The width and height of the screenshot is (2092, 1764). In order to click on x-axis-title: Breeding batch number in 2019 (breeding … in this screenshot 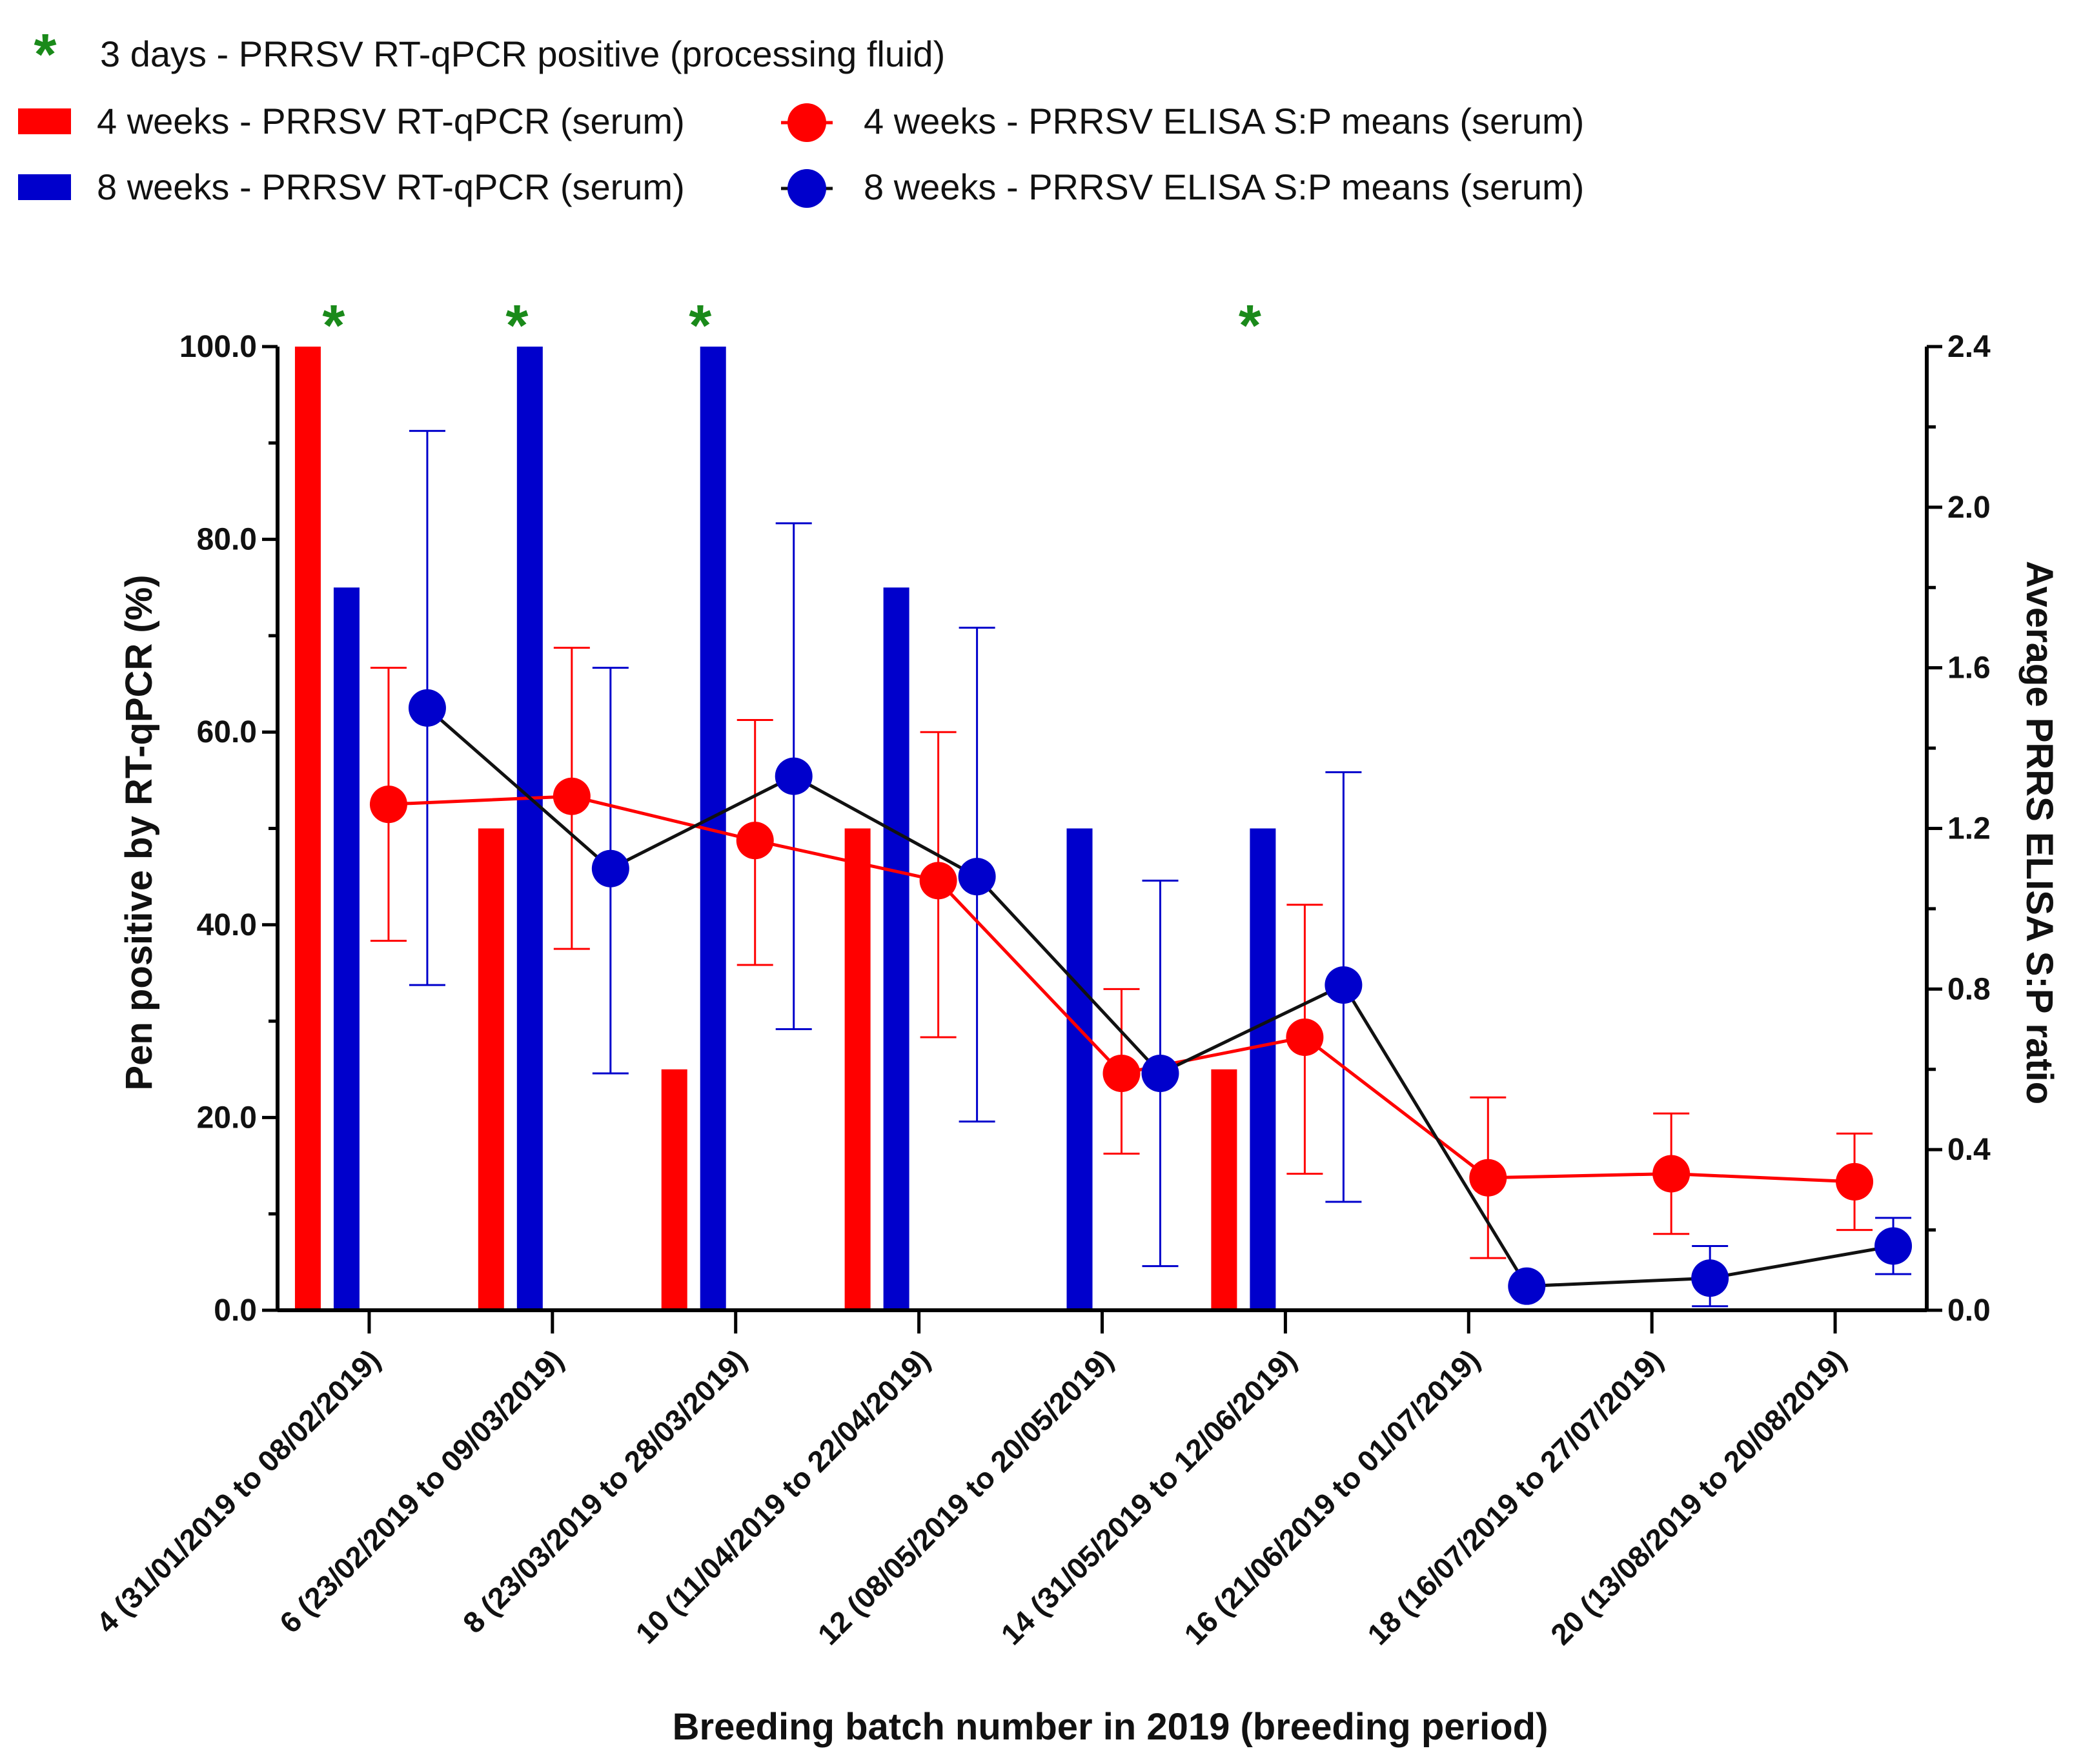, I will do `click(1111, 1727)`.